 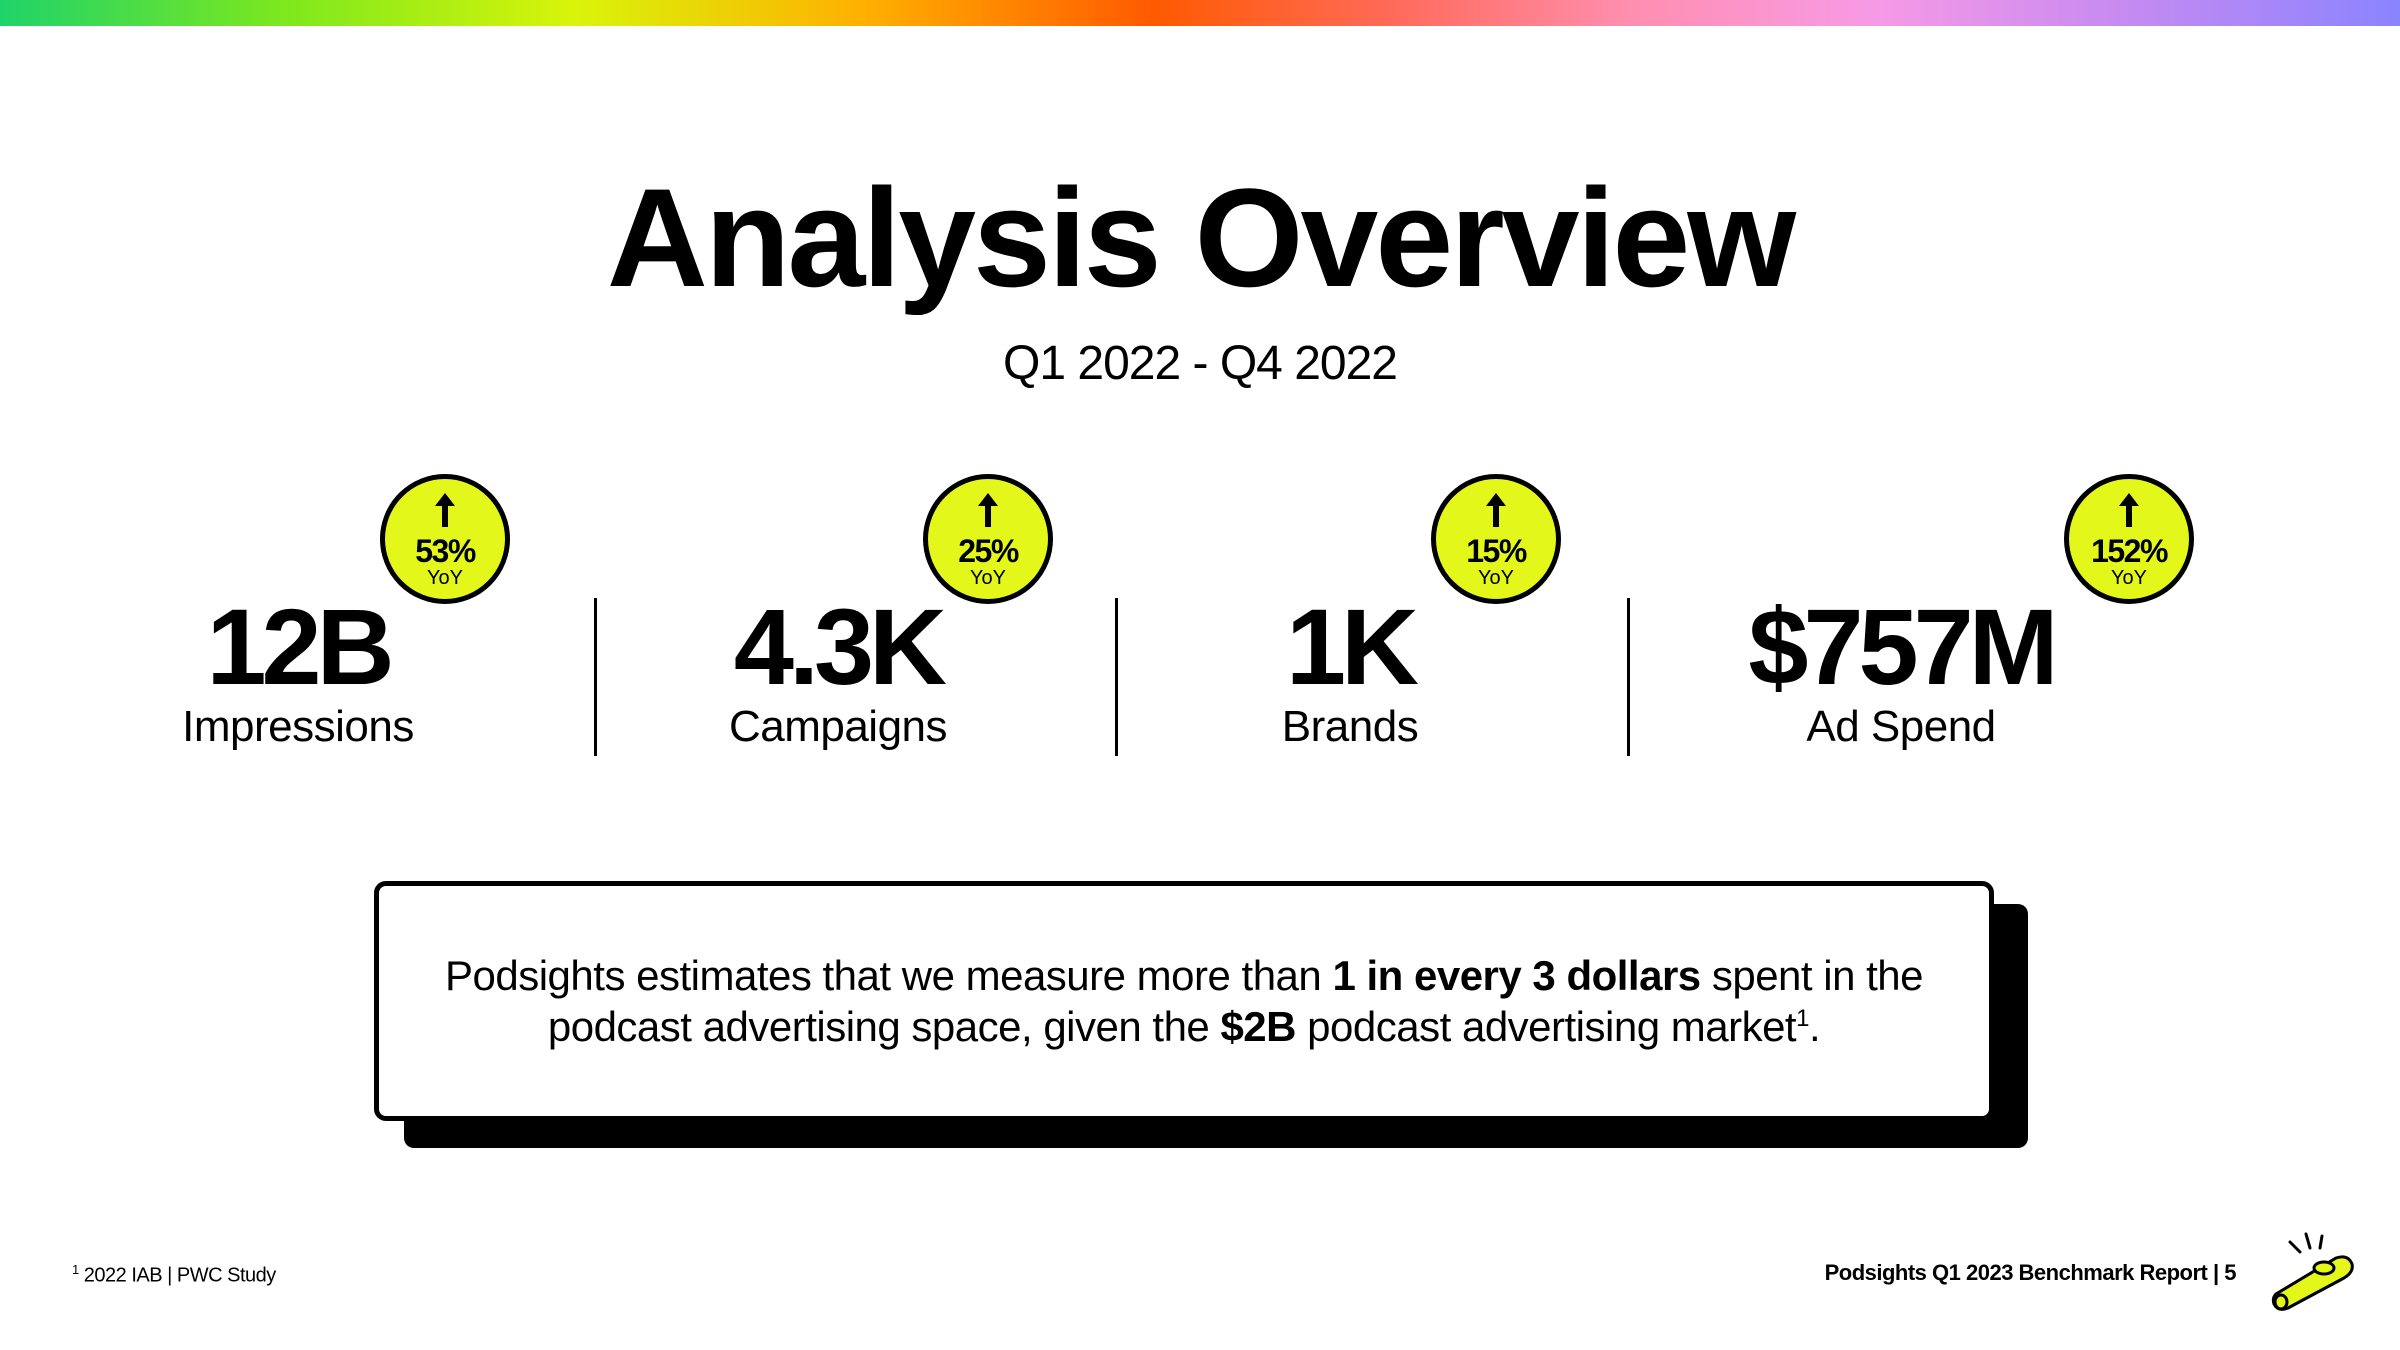 What do you see at coordinates (1258, 1026) in the screenshot?
I see `callout-highlight: $2B` at bounding box center [1258, 1026].